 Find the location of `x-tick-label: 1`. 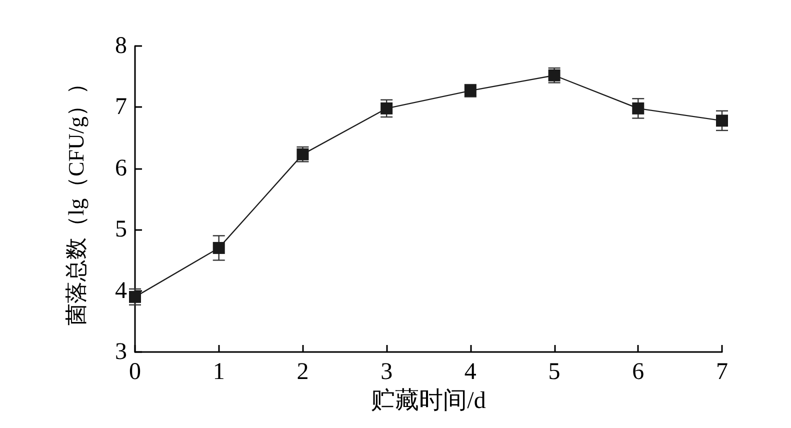

x-tick-label: 1 is located at coordinates (218, 372).